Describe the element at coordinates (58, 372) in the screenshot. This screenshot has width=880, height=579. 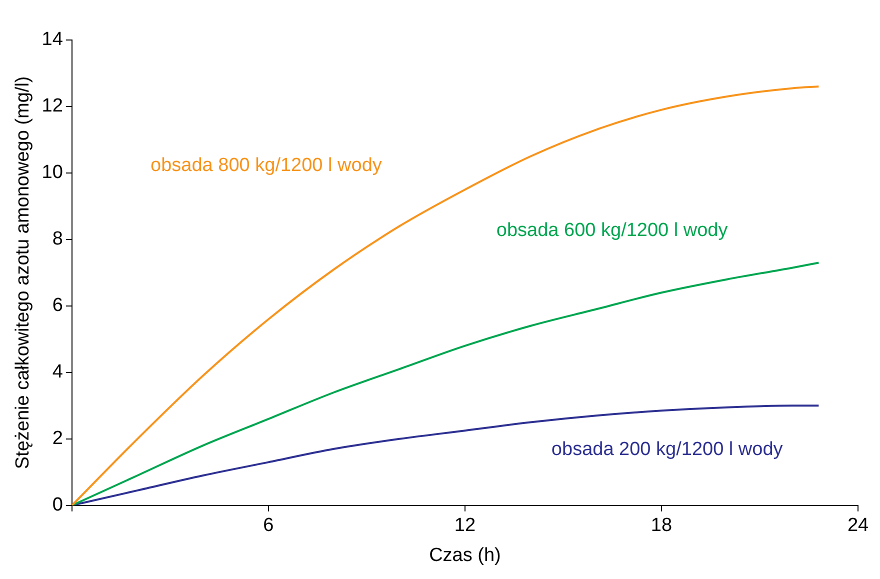
I see `y-tick-label: 4` at that location.